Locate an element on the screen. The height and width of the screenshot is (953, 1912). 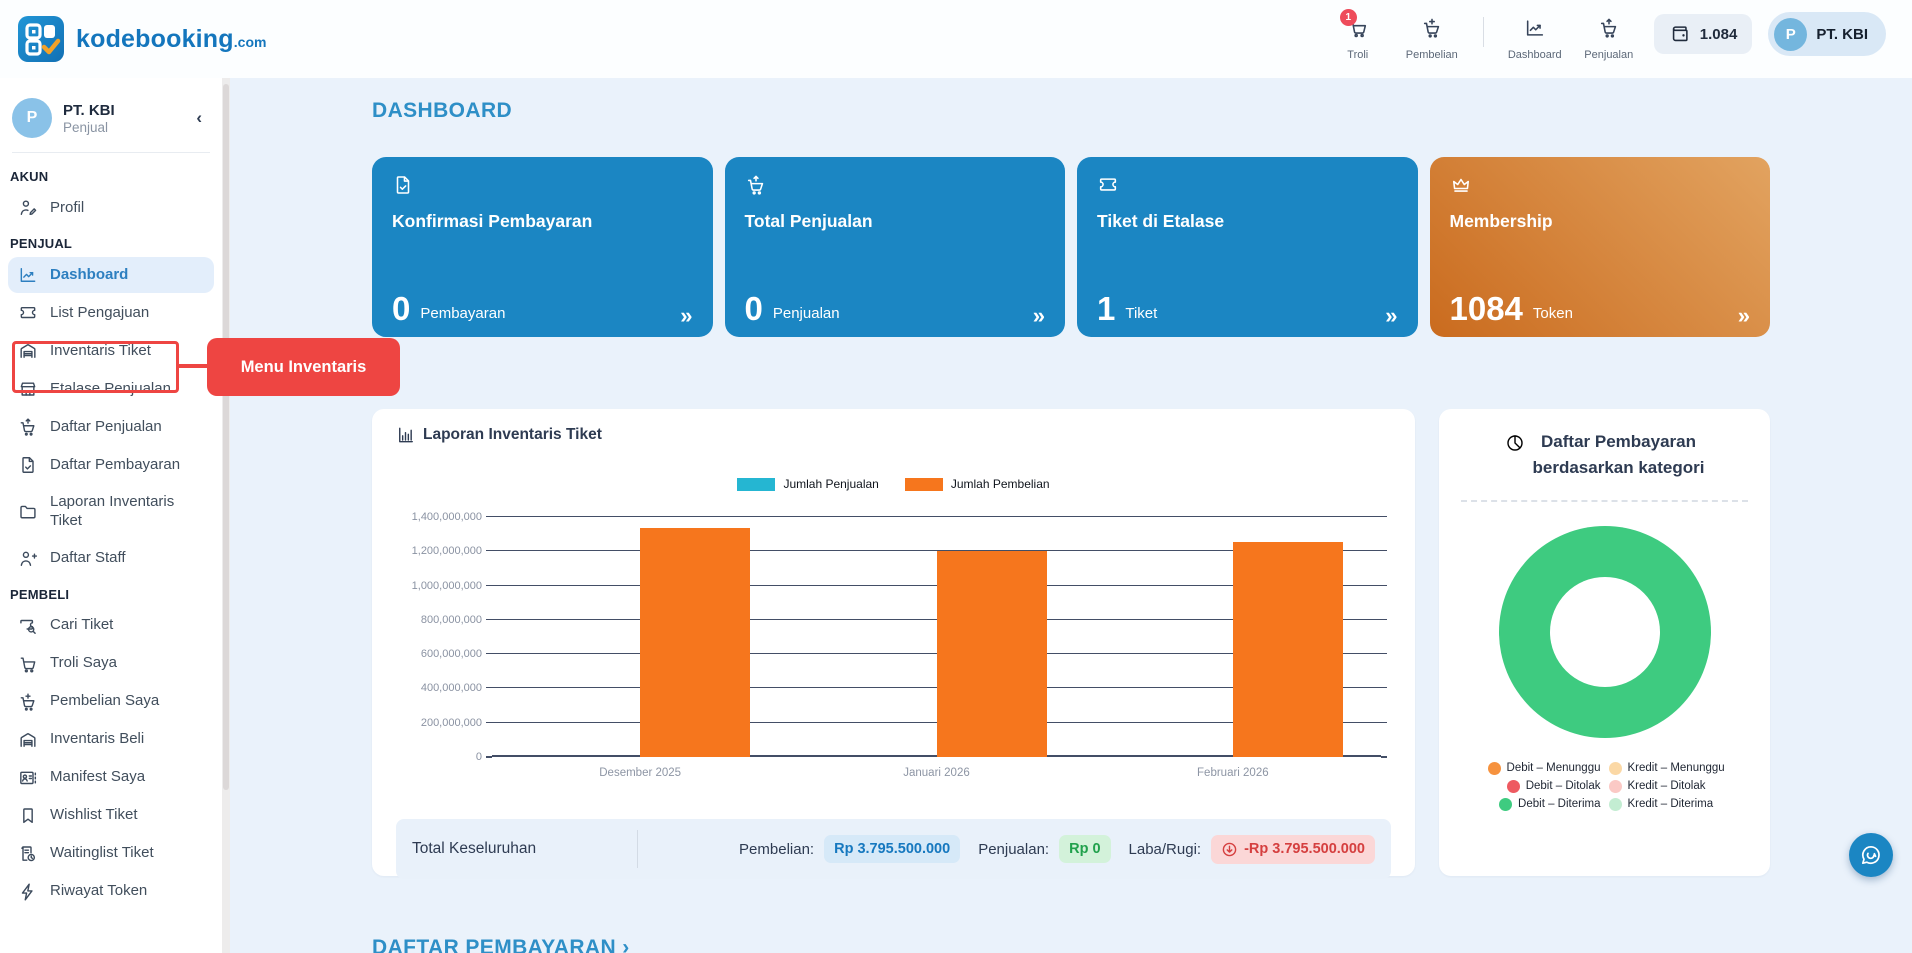
sidebar-section-title: AKUN is located at coordinates (29, 176).